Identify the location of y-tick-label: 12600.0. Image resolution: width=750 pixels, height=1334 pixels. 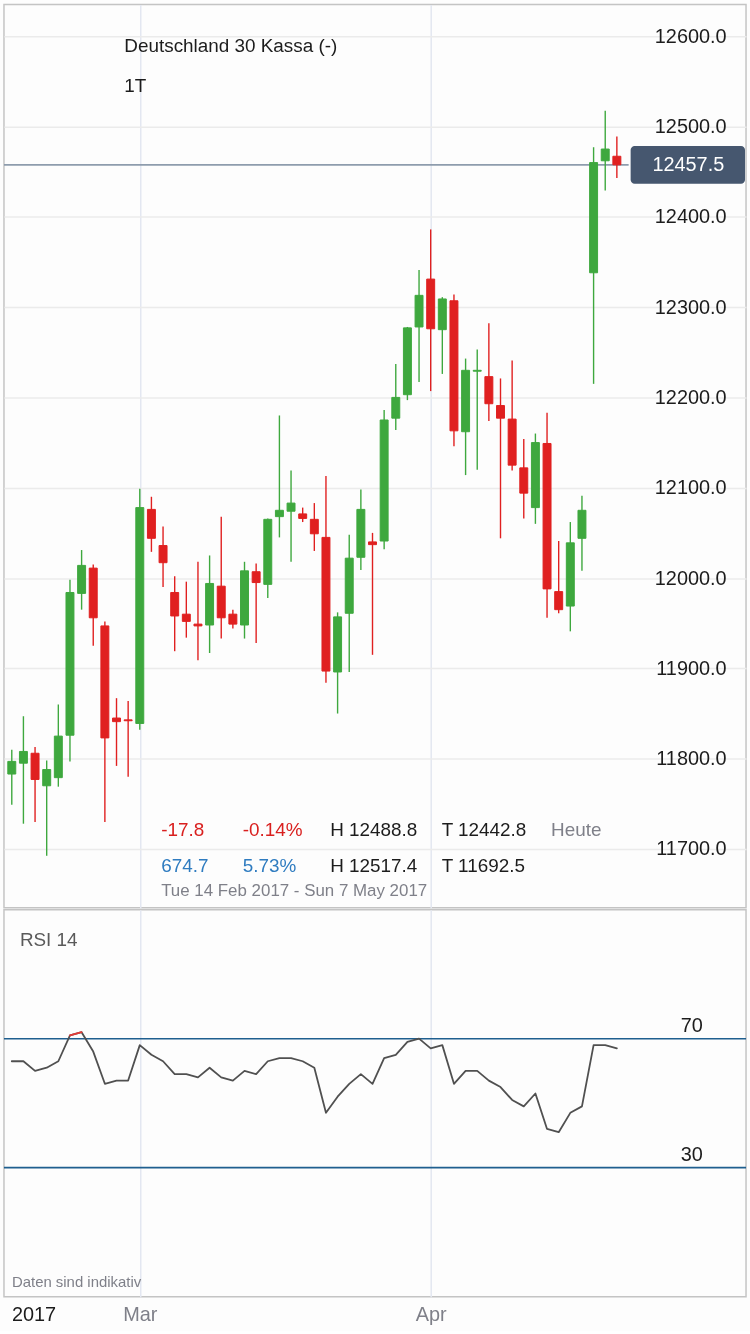
(690, 35).